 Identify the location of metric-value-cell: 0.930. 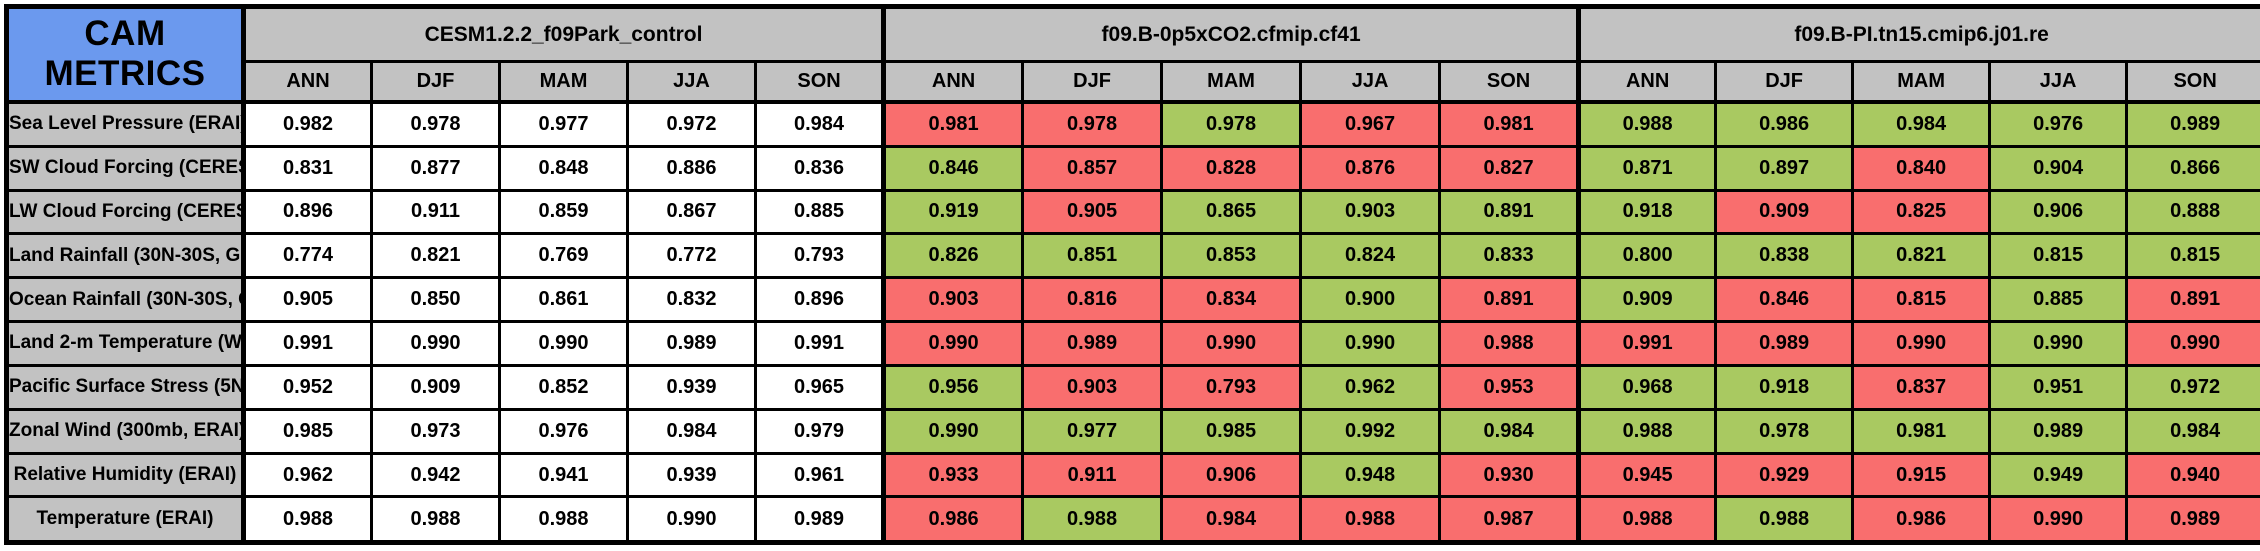
(1509, 475).